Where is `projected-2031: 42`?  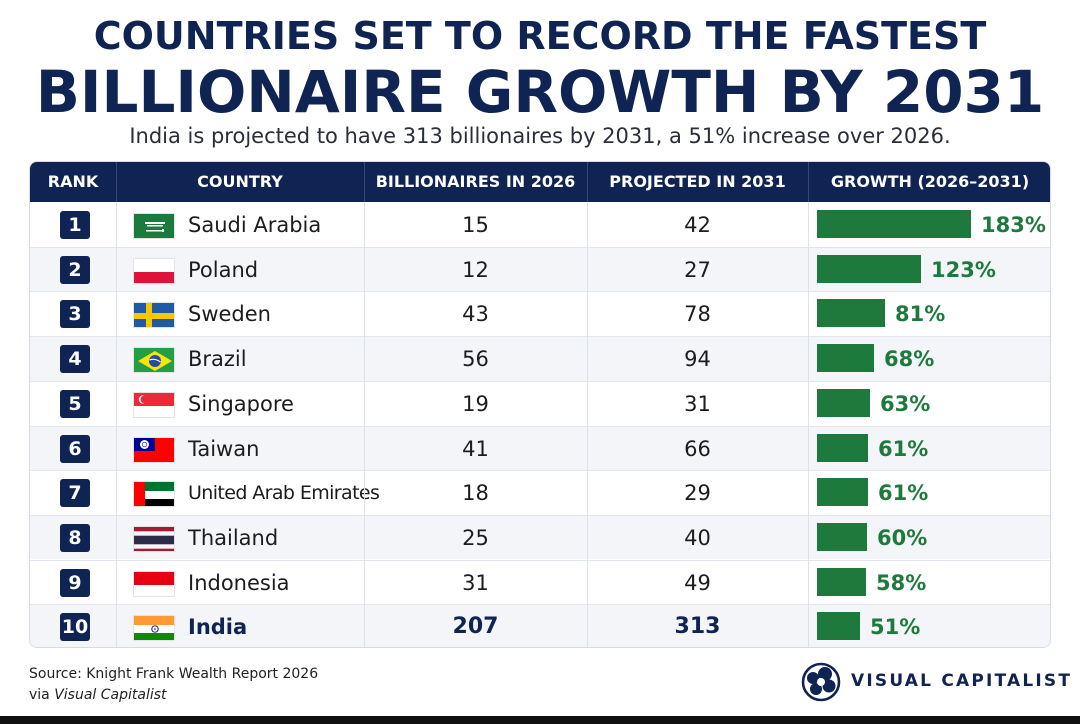 projected-2031: 42 is located at coordinates (697, 225).